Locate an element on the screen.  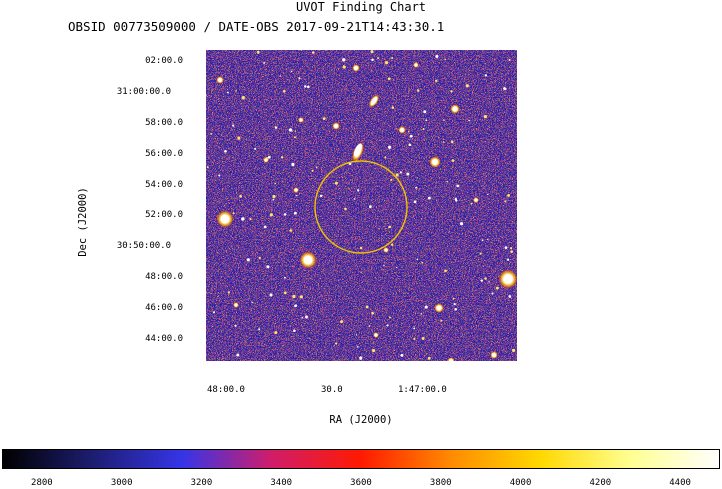
chart-title: UVOT Finding Chart is located at coordinates (361, 7).